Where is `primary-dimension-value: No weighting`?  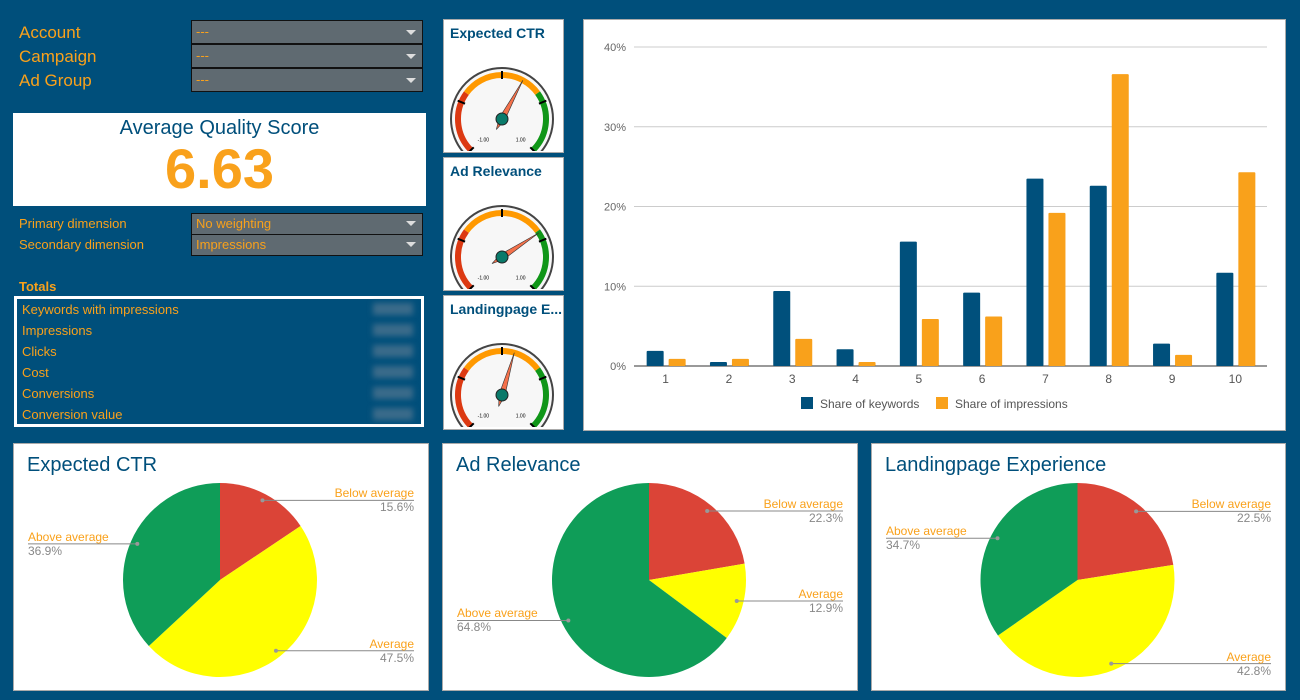 primary-dimension-value: No weighting is located at coordinates (234, 223).